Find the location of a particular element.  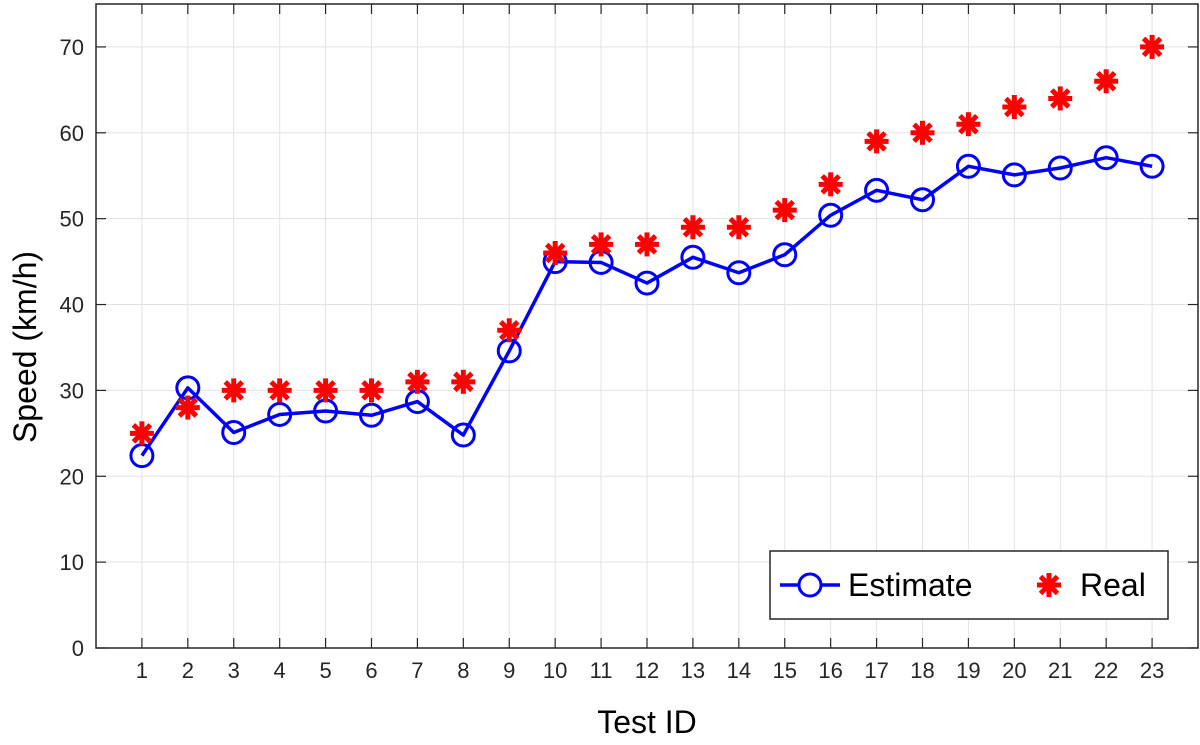

x-tick-label: 8 is located at coordinates (463, 670).